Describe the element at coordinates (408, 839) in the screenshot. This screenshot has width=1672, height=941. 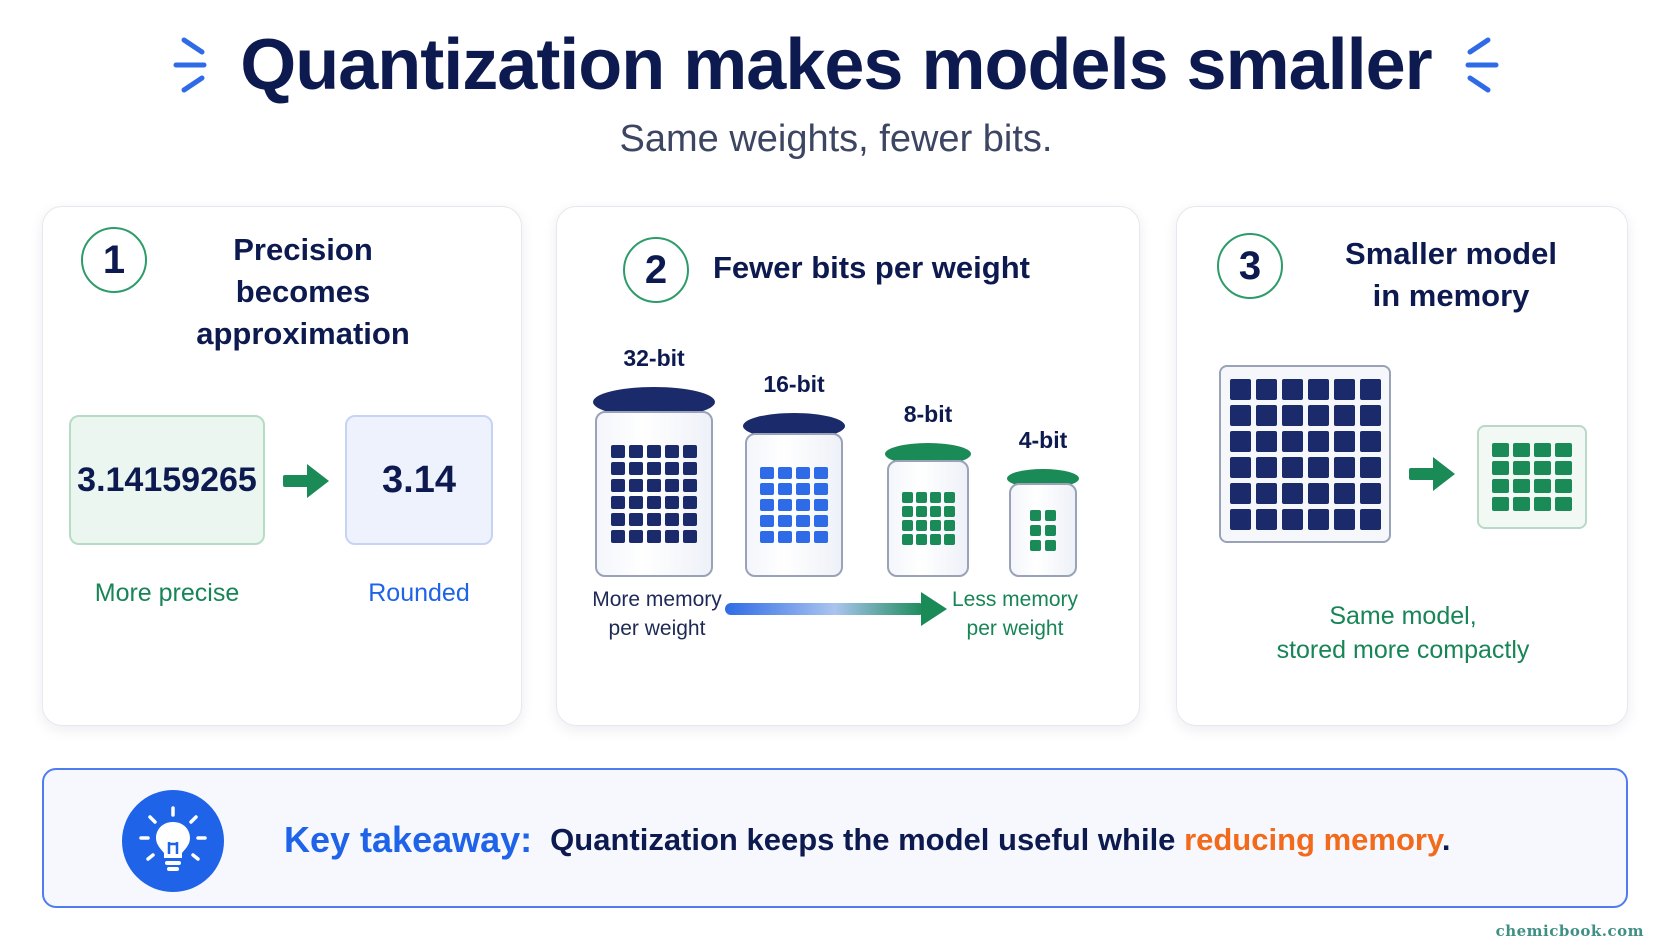
I see `takeaway-label: Key takeaway:` at that location.